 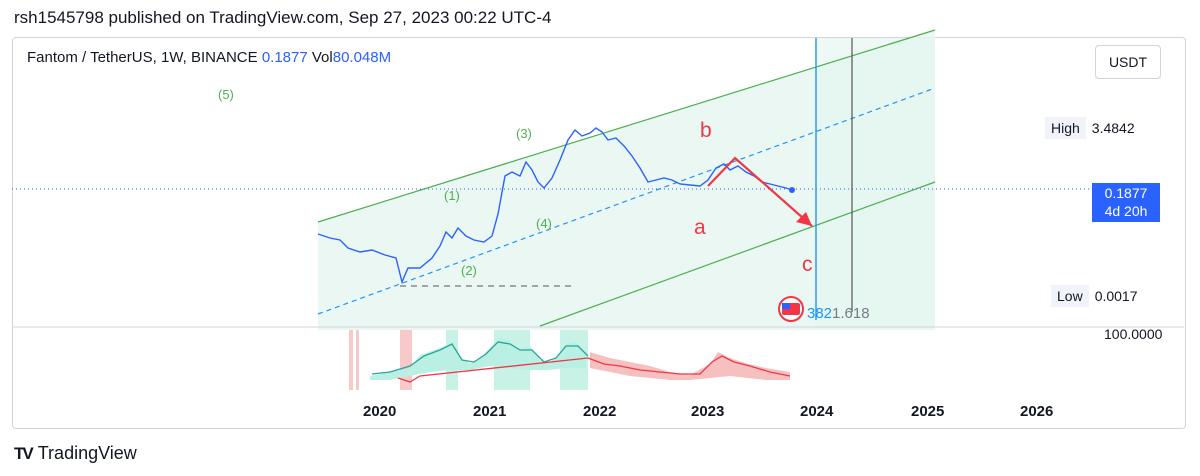 I want to click on wave-label-1: (1), so click(x=452, y=195).